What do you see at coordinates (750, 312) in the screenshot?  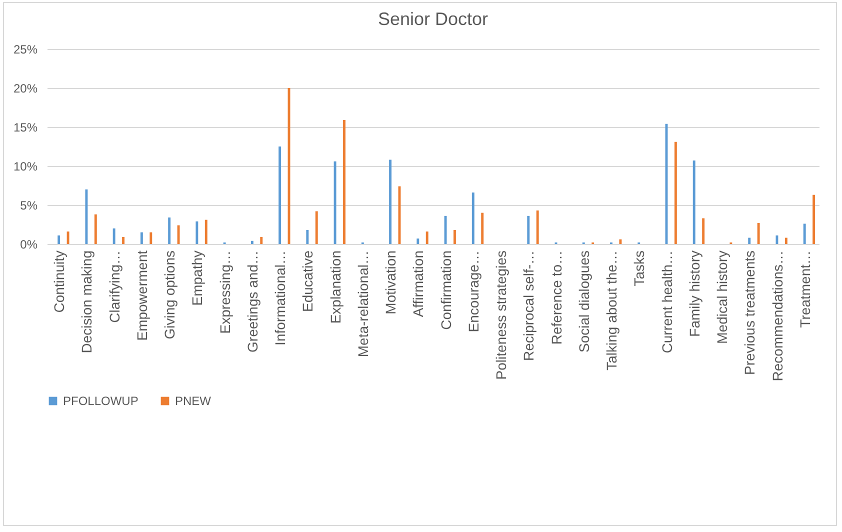 I see `x-tick-label: Previous treatments` at bounding box center [750, 312].